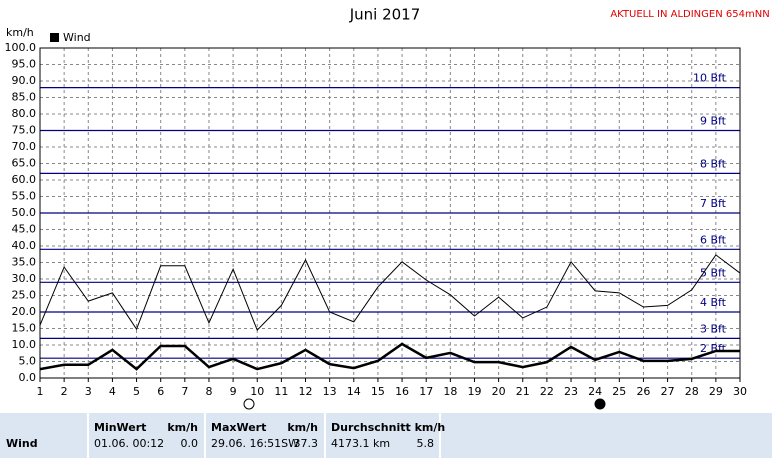  What do you see at coordinates (692, 391) in the screenshot?
I see `x-tick-label: 28` at bounding box center [692, 391].